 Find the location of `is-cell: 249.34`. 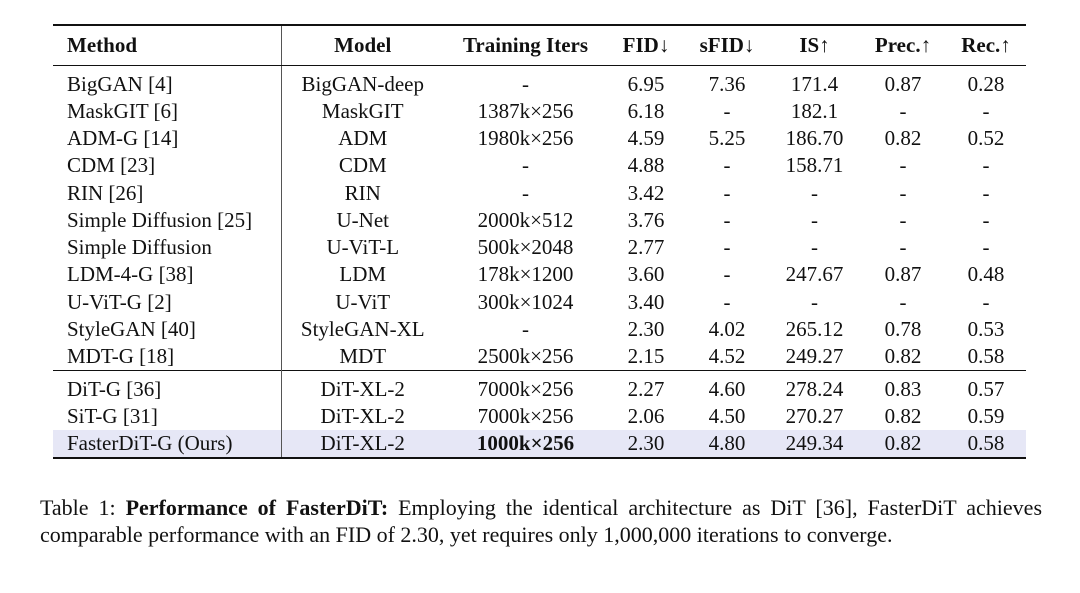

is-cell: 249.34 is located at coordinates (814, 445).